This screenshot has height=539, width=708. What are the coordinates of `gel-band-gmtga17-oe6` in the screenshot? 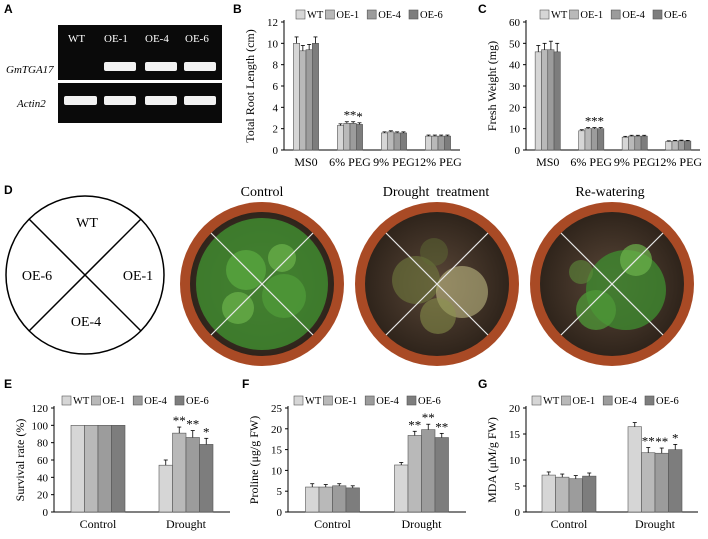 It's located at (200, 66).